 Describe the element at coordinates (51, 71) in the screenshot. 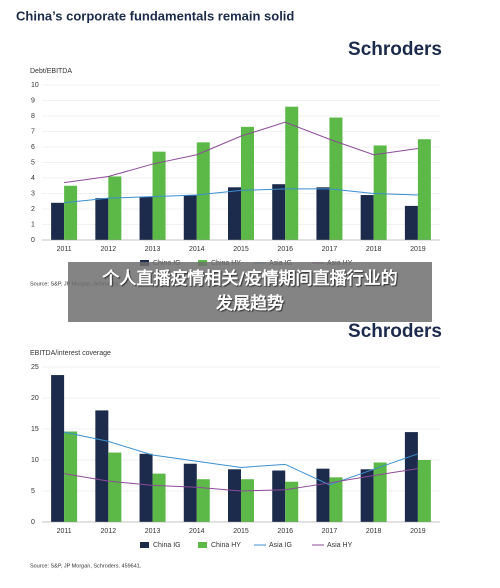

I see `y-axis-label: Debt/EBITDA` at that location.